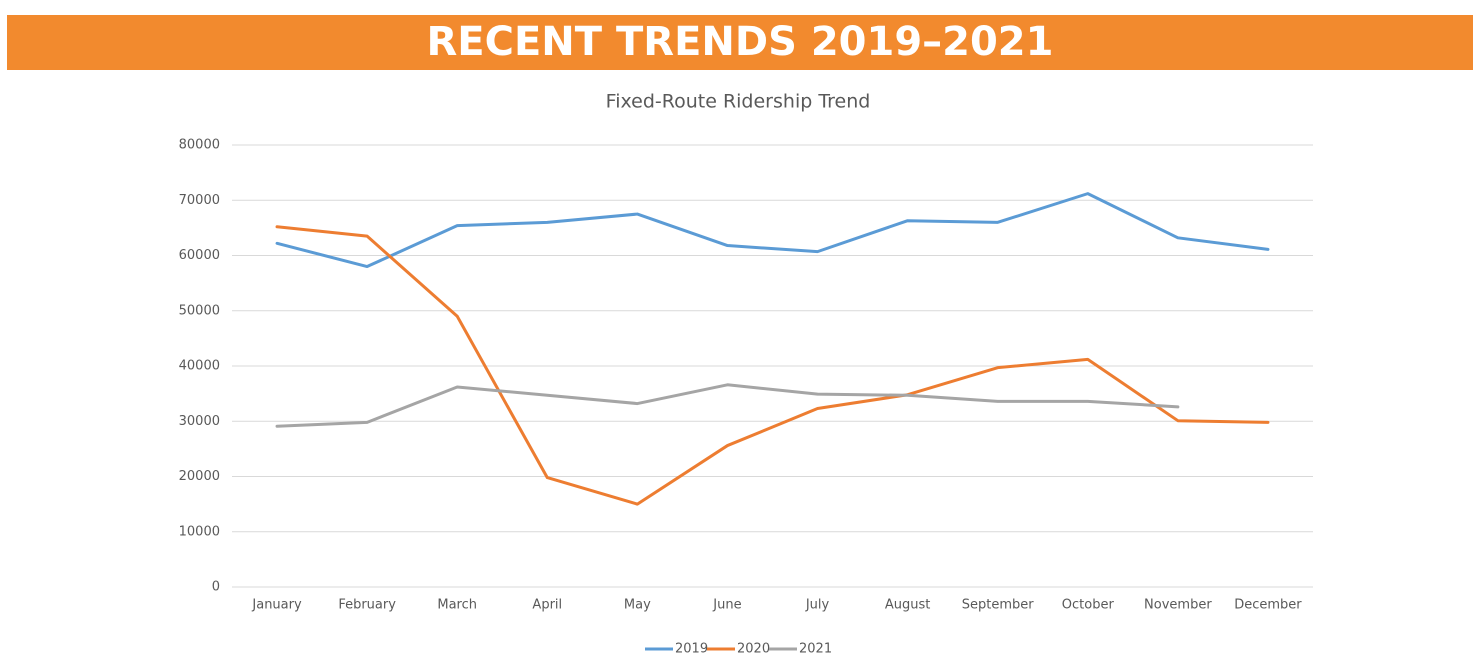 Image resolution: width=1473 pixels, height=660 pixels. I want to click on x-tick-label: November, so click(1178, 605).